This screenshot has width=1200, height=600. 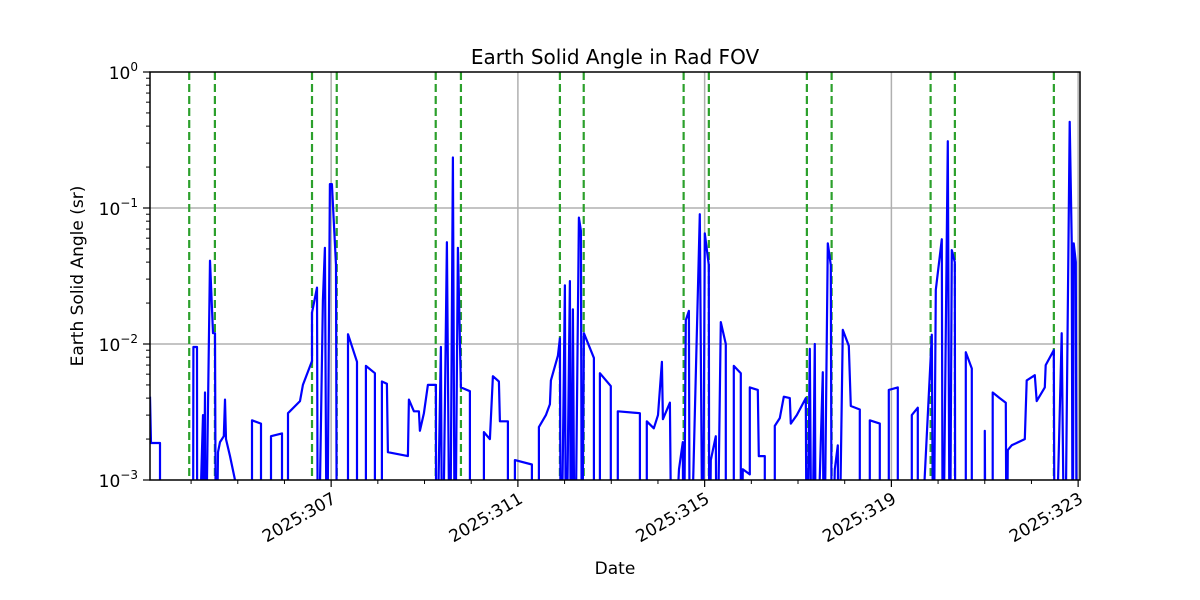 I want to click on y-tick-label: 10⁻², so click(x=118, y=344).